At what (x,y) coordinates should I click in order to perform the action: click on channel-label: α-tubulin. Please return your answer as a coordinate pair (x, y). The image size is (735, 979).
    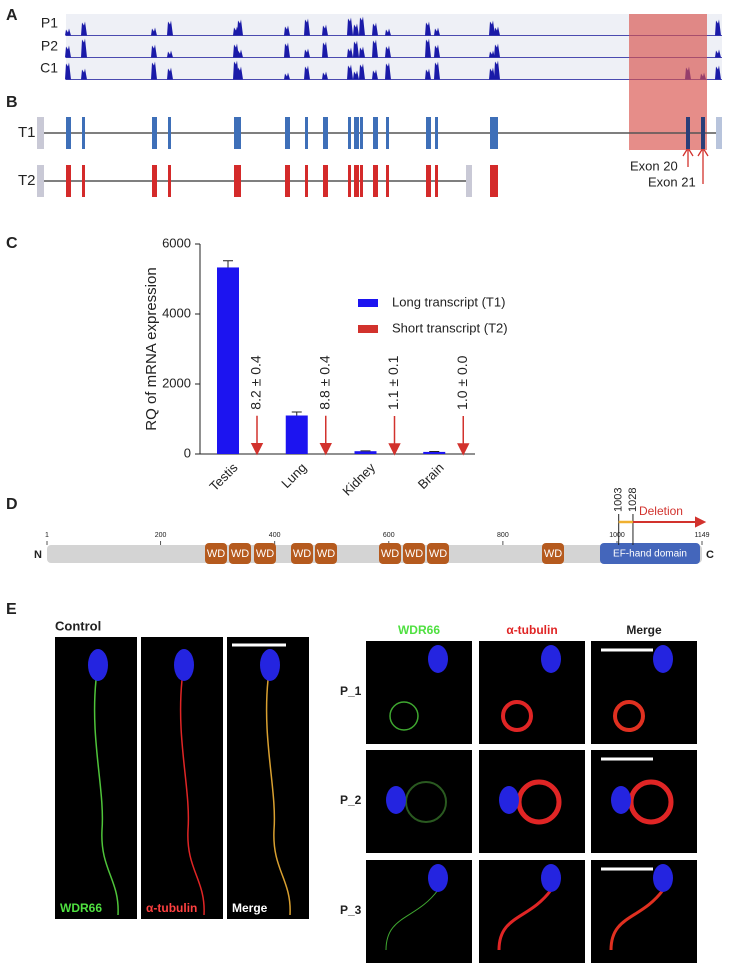
    Looking at the image, I should click on (171, 908).